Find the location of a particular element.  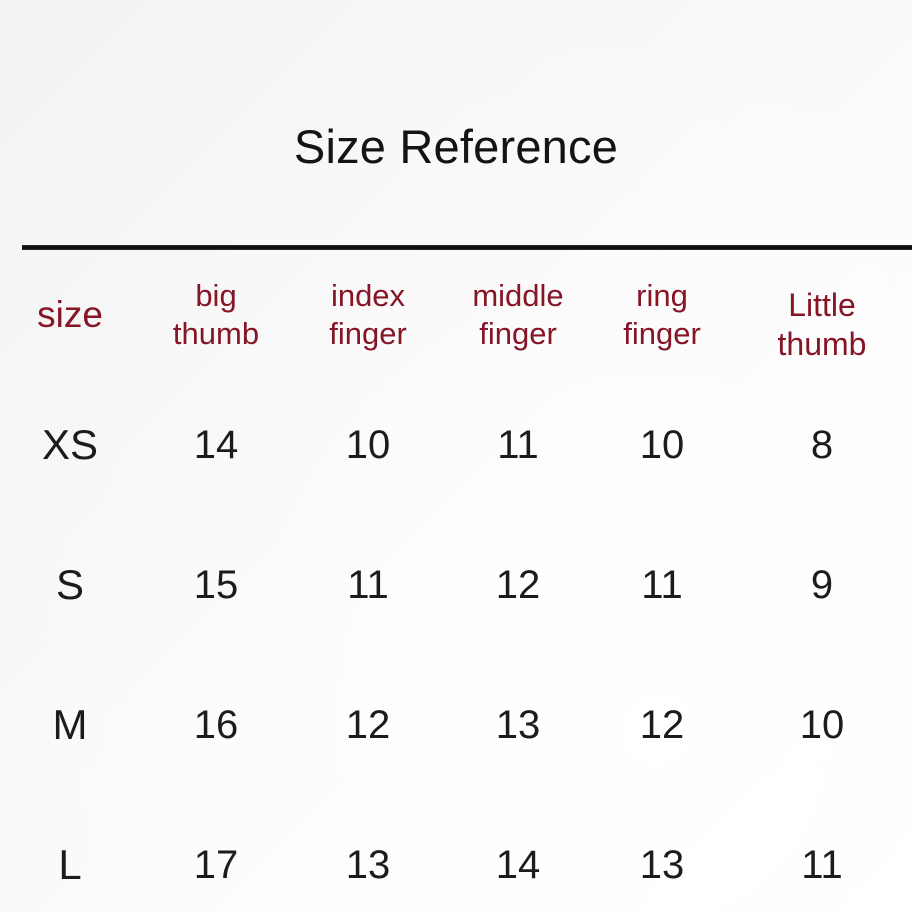

cell-index-finger: 13 is located at coordinates (368, 865).